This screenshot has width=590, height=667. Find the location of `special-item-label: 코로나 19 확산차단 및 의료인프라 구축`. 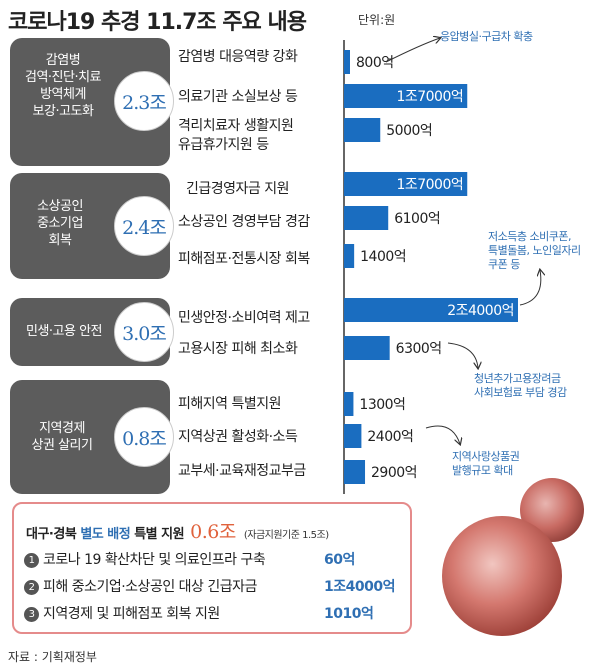

special-item-label: 코로나 19 확산차단 및 의료인프라 구축 is located at coordinates (154, 560).